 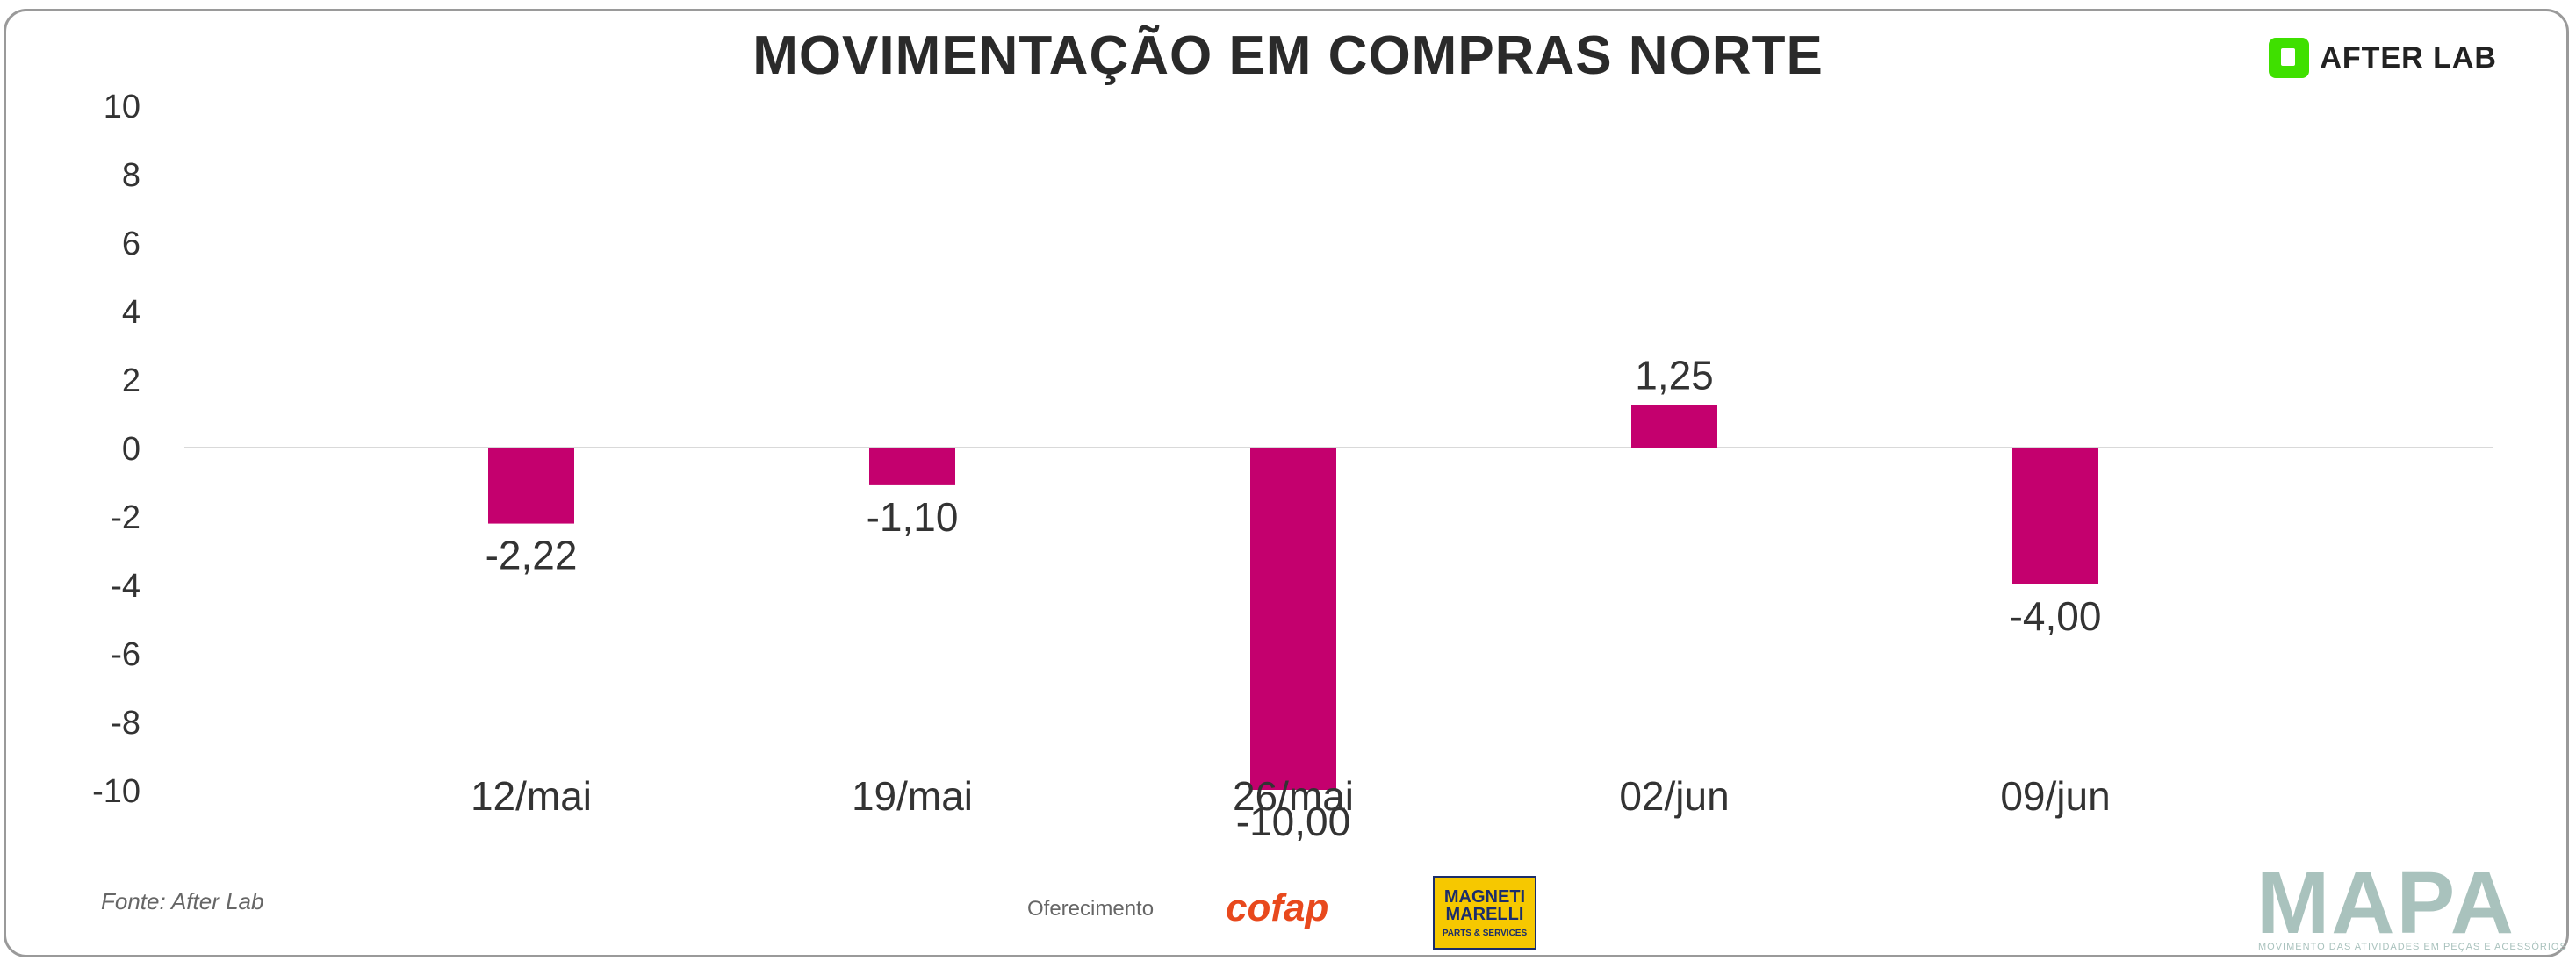 I want to click on bar-02/jun, so click(x=1674, y=426).